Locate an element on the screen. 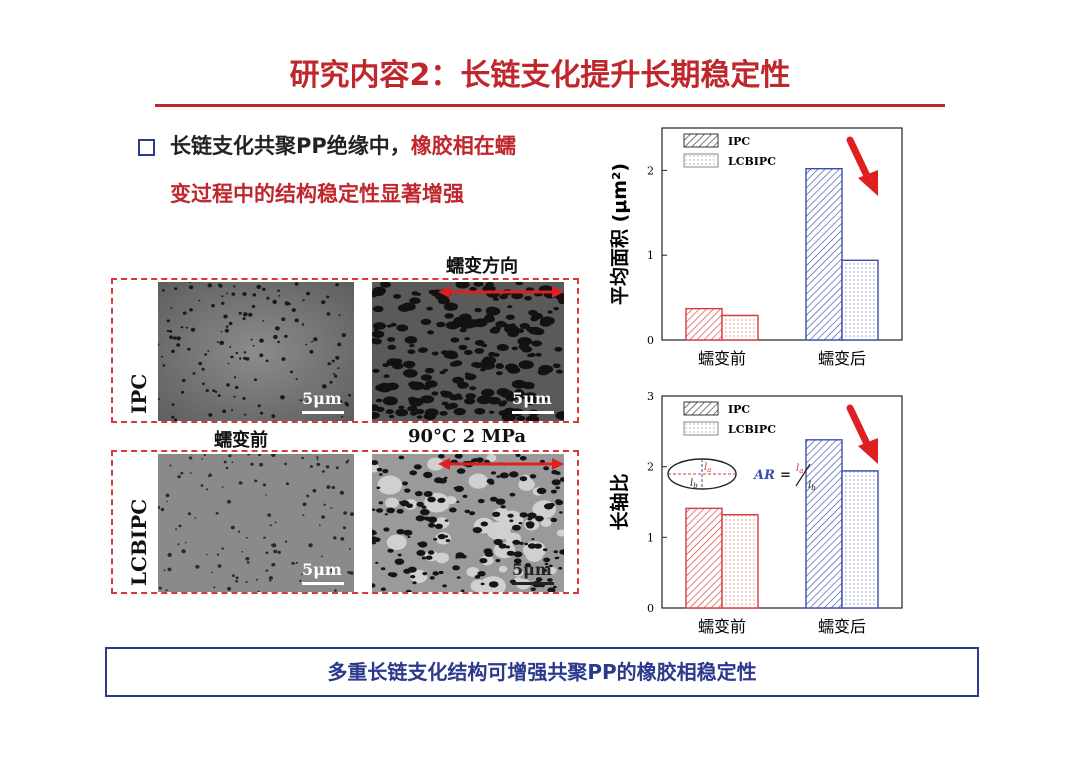  legend-label-ipc: IPC is located at coordinates (739, 409).